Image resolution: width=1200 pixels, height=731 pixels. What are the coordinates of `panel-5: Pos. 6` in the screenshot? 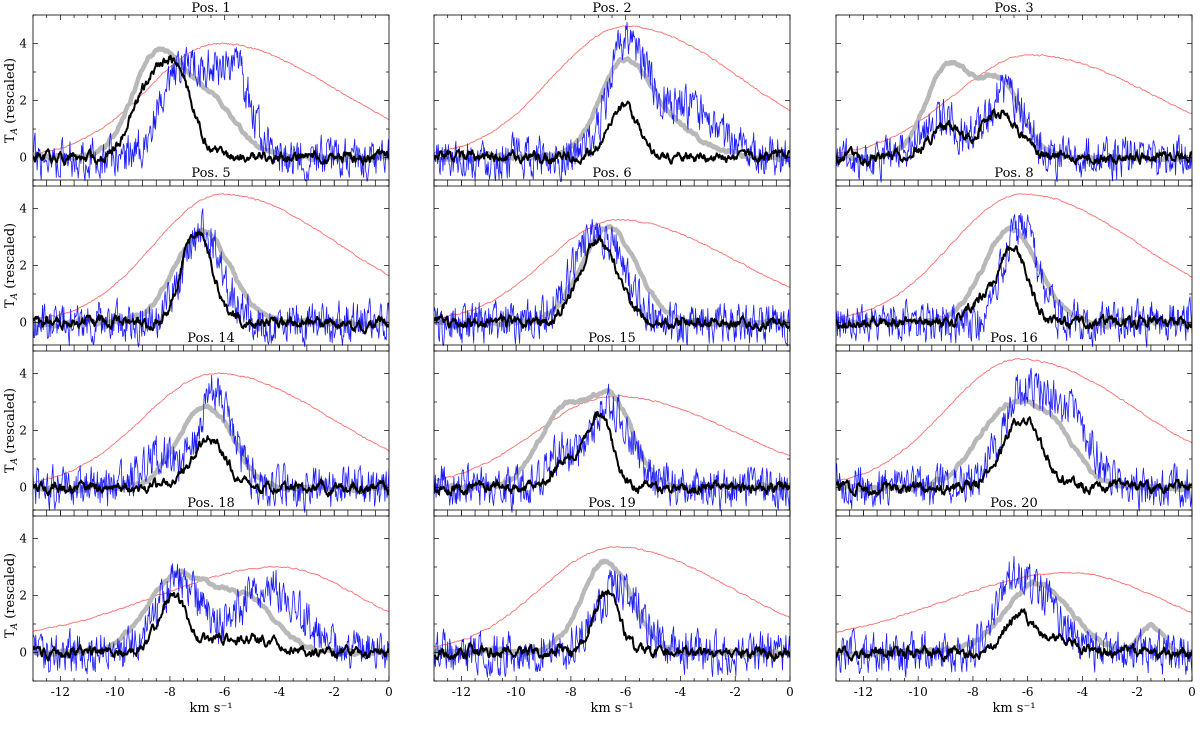 It's located at (612, 259).